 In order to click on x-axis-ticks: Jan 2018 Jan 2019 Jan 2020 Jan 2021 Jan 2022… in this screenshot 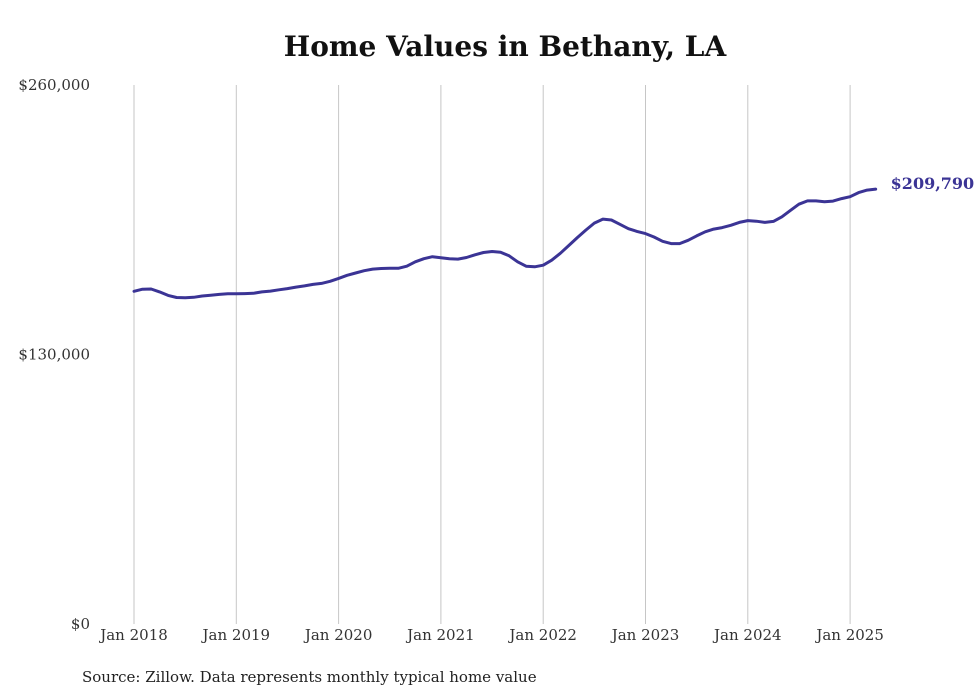, I will do `click(491, 635)`.